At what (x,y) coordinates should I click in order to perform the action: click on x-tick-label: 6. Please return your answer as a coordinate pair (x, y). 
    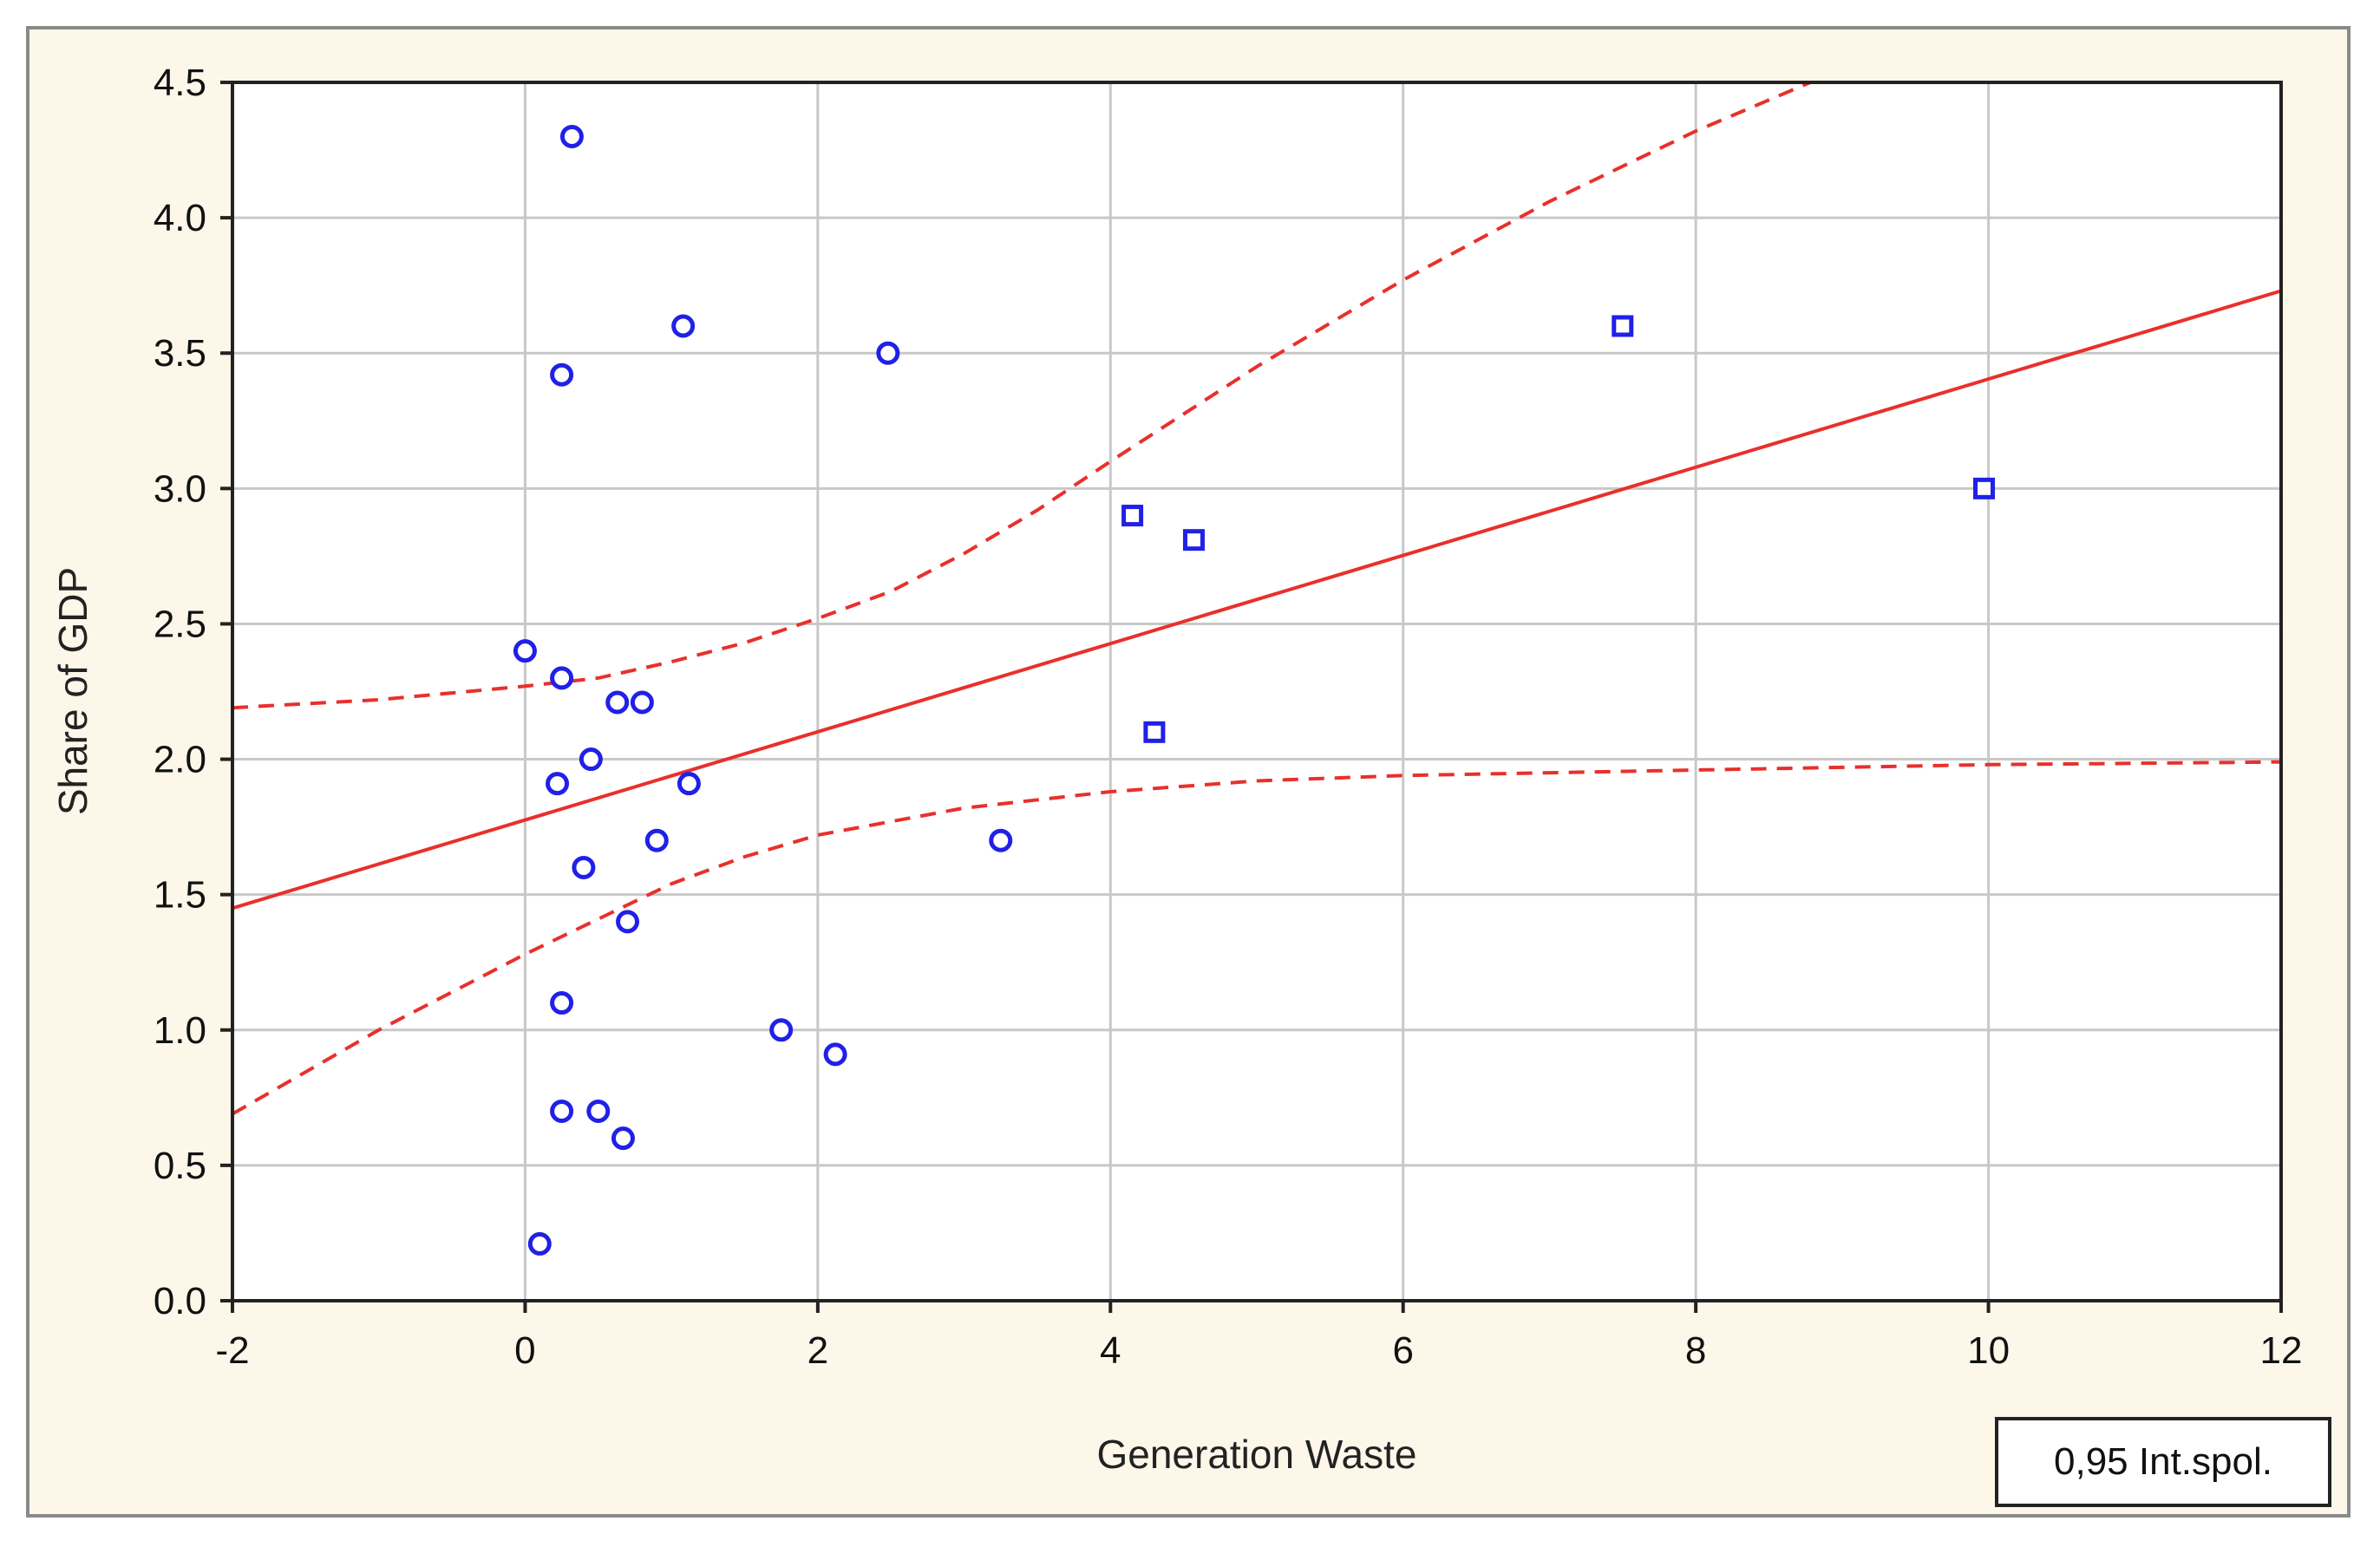
    Looking at the image, I should click on (1402, 1350).